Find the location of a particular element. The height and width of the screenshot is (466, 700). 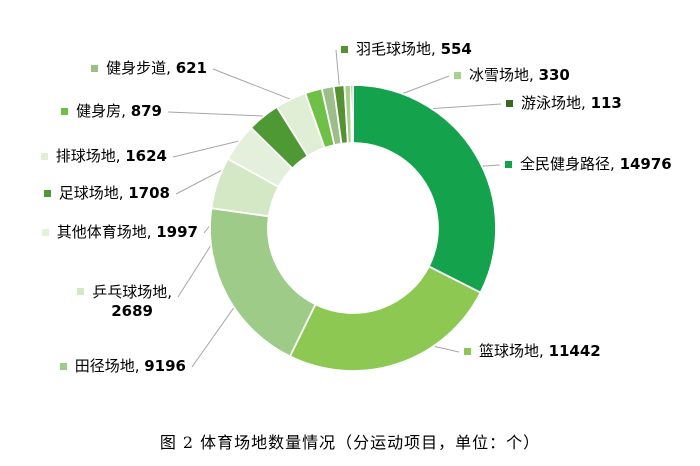

data-label-text: 足球场地, 1708 is located at coordinates (114, 193).